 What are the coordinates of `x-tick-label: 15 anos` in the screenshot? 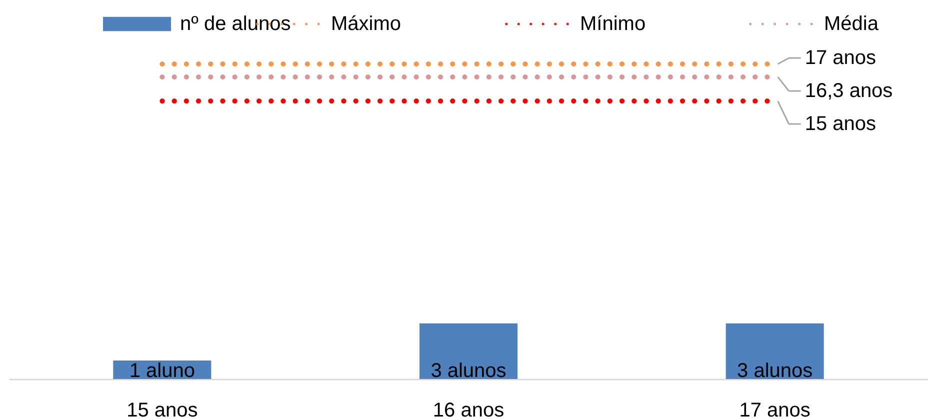 It's located at (162, 409).